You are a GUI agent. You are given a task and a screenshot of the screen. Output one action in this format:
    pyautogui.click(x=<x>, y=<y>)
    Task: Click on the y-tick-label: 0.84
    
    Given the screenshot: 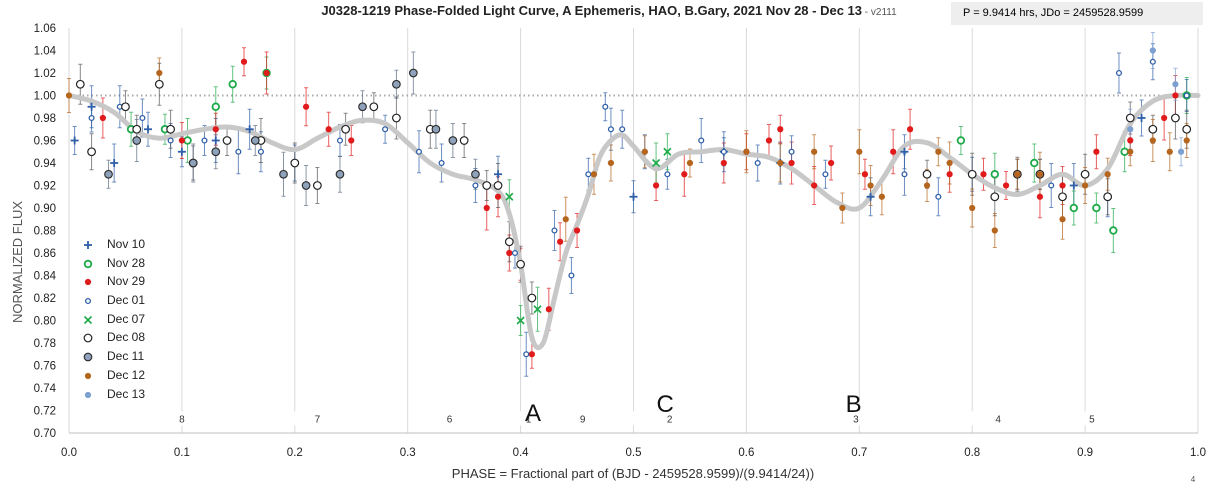 What is the action you would take?
    pyautogui.click(x=45, y=277)
    